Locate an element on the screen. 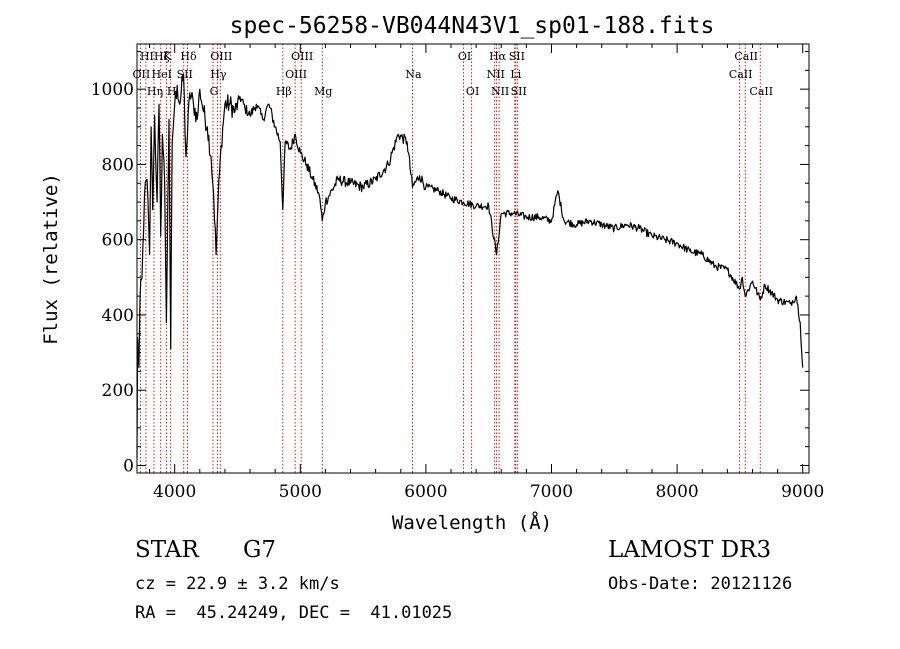 The width and height of the screenshot is (900, 649). spectral-line-label: HI is located at coordinates (147, 56).